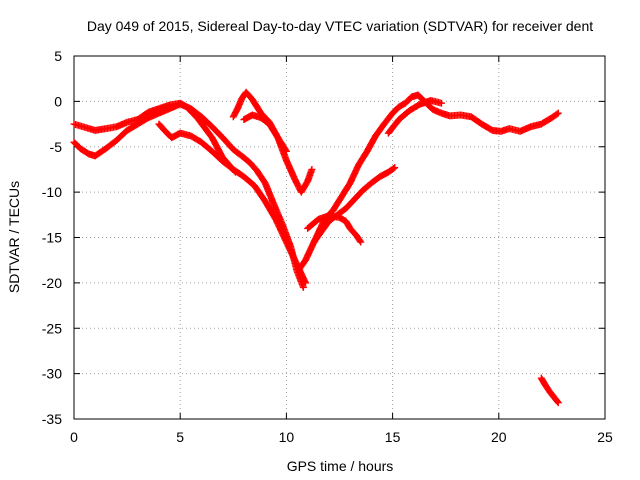 Image resolution: width=640 pixels, height=480 pixels. Describe the element at coordinates (58, 56) in the screenshot. I see `y-tick-label: 5` at that location.